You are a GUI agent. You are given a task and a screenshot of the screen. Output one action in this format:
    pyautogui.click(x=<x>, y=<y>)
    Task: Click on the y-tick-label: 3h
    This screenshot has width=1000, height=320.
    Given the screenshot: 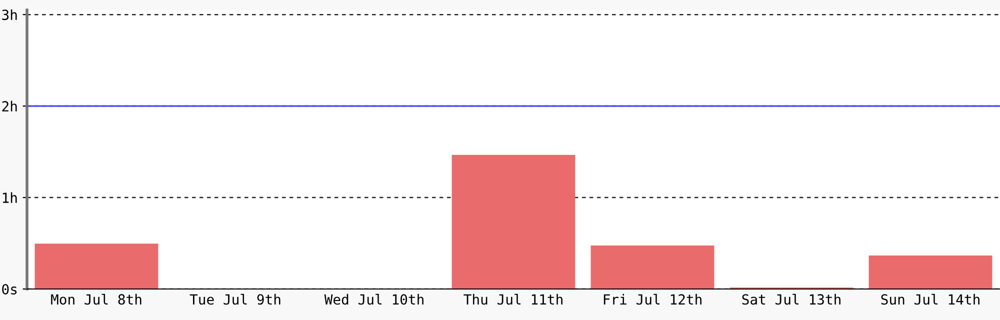 What is the action you would take?
    pyautogui.click(x=9, y=14)
    